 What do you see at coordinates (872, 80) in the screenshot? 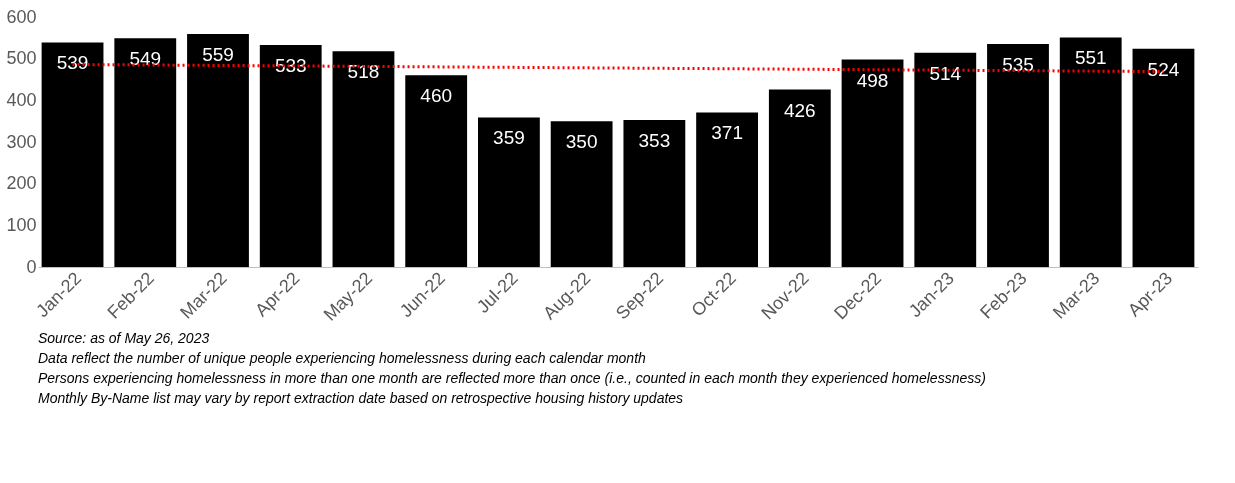
I see `data-label: 498` at bounding box center [872, 80].